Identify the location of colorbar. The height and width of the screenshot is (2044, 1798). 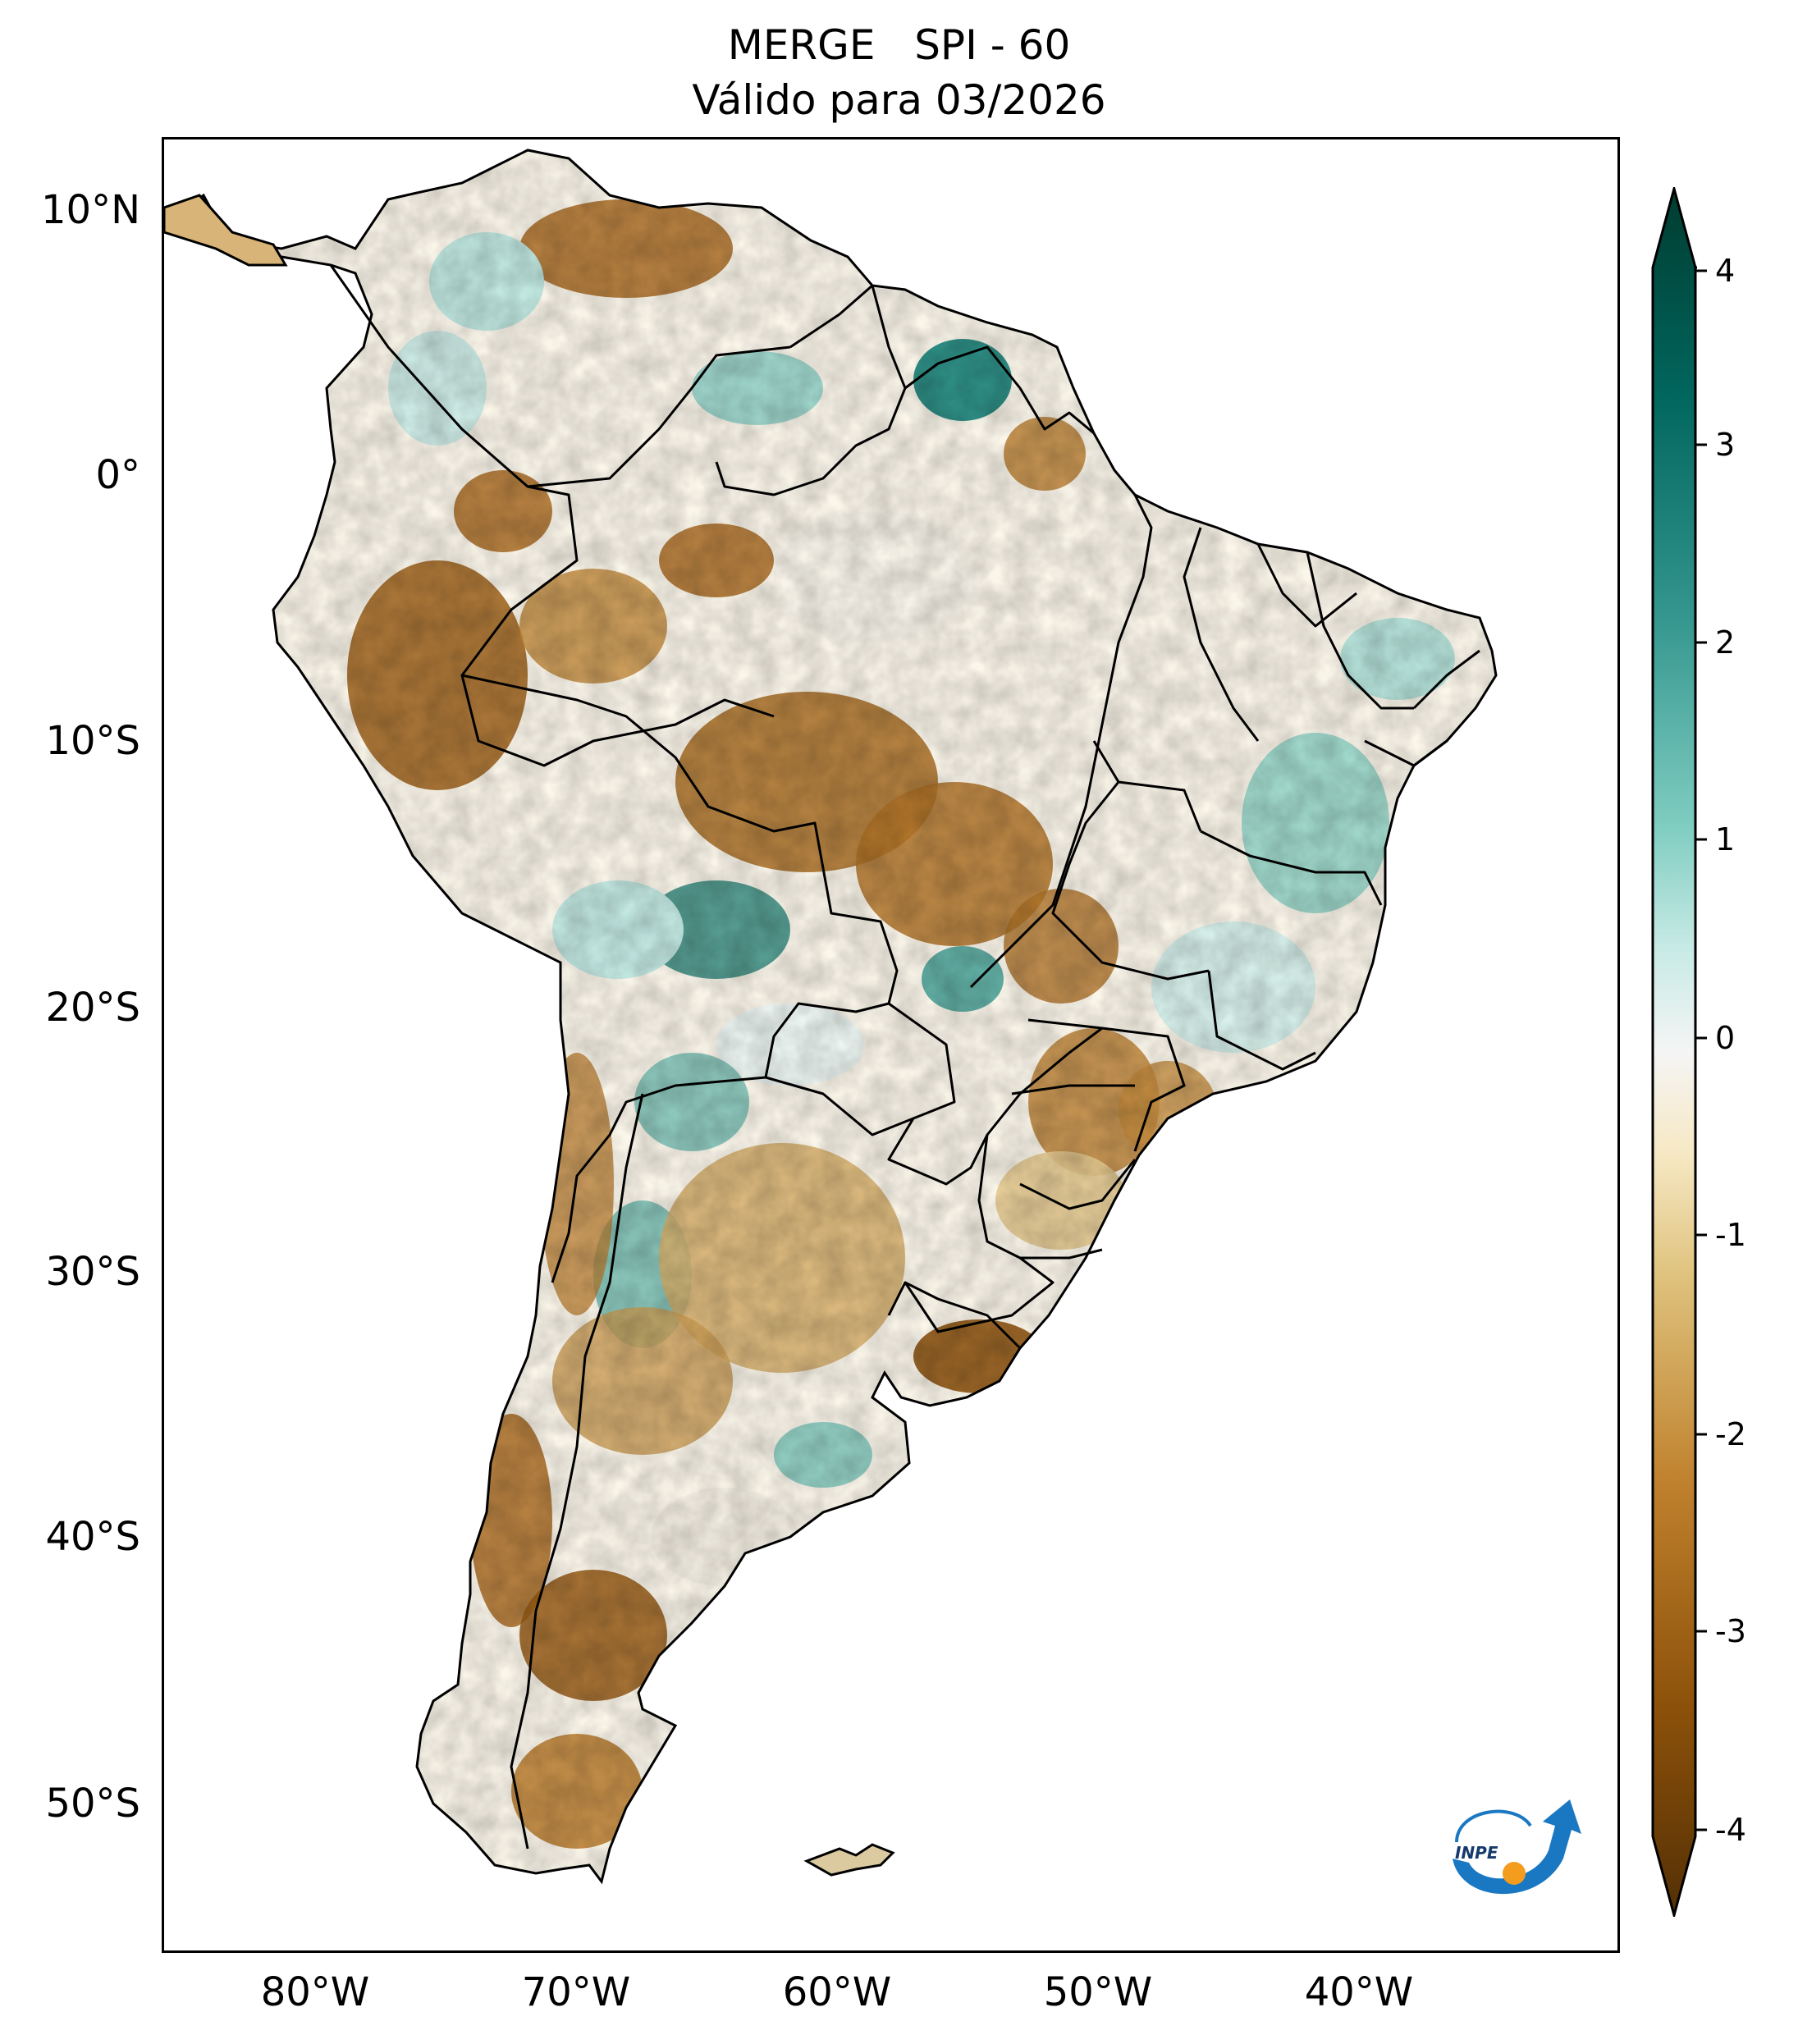
(1674, 1052).